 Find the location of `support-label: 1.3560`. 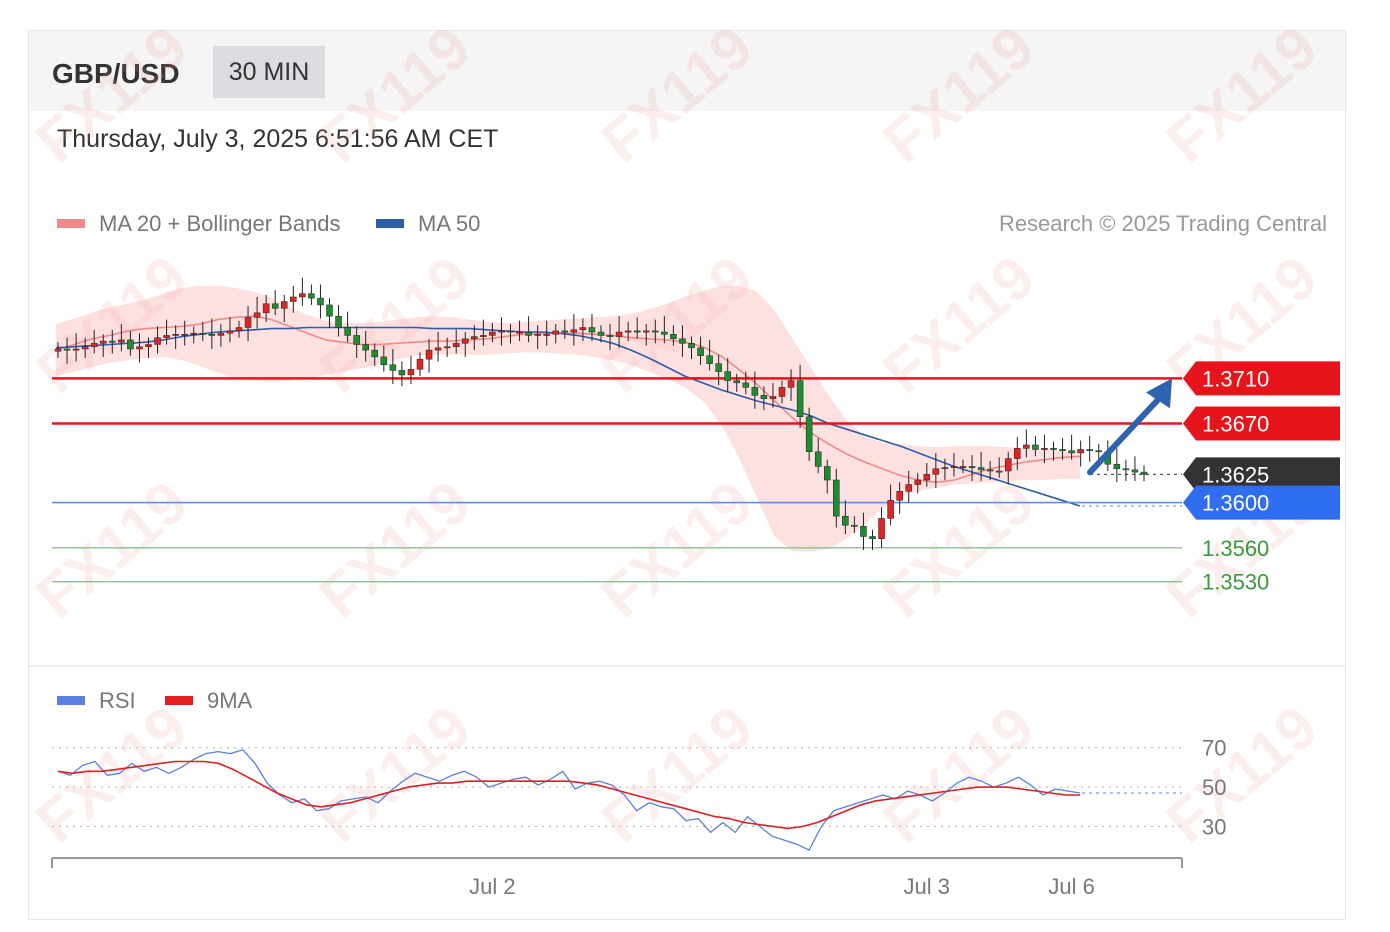

support-label: 1.3560 is located at coordinates (1235, 548).